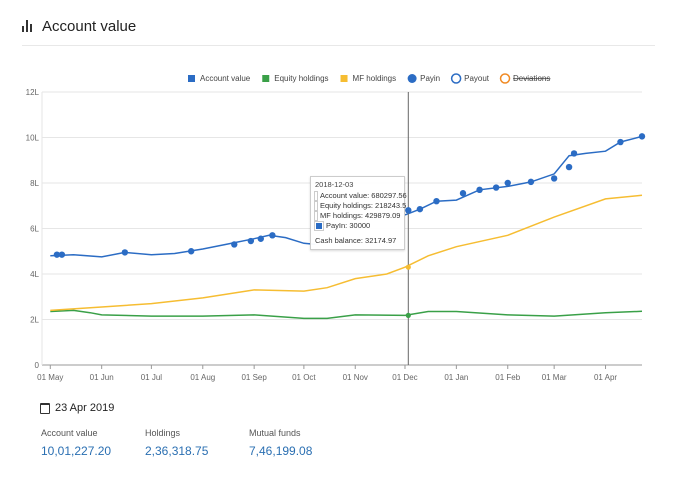  What do you see at coordinates (531, 78) in the screenshot?
I see `legend-label: Deviations` at bounding box center [531, 78].